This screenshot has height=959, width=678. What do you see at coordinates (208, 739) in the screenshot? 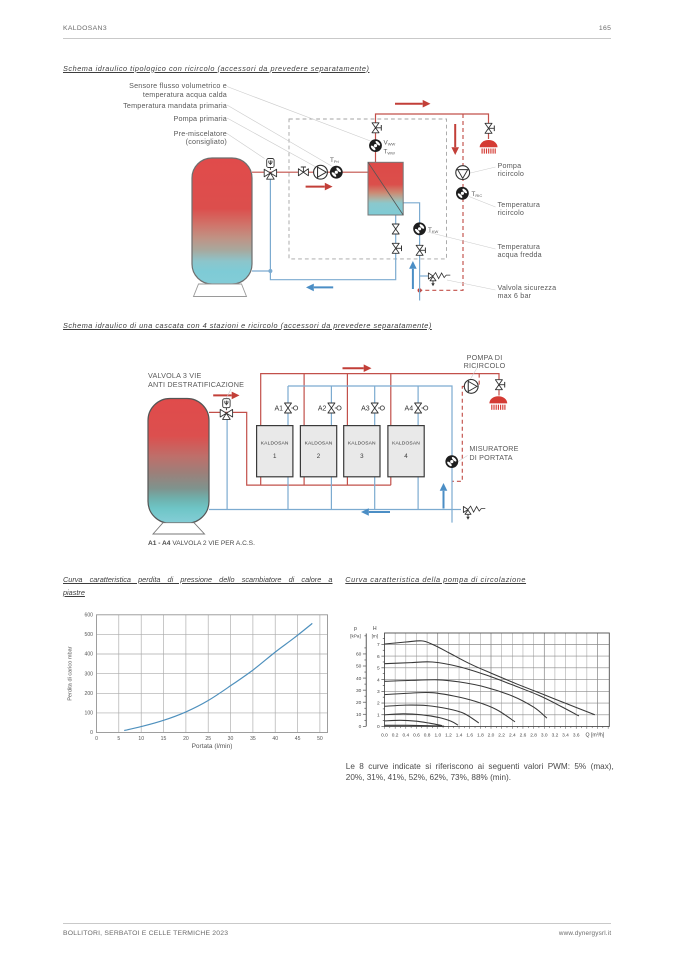
I see `svg-text: 25` at bounding box center [208, 739].